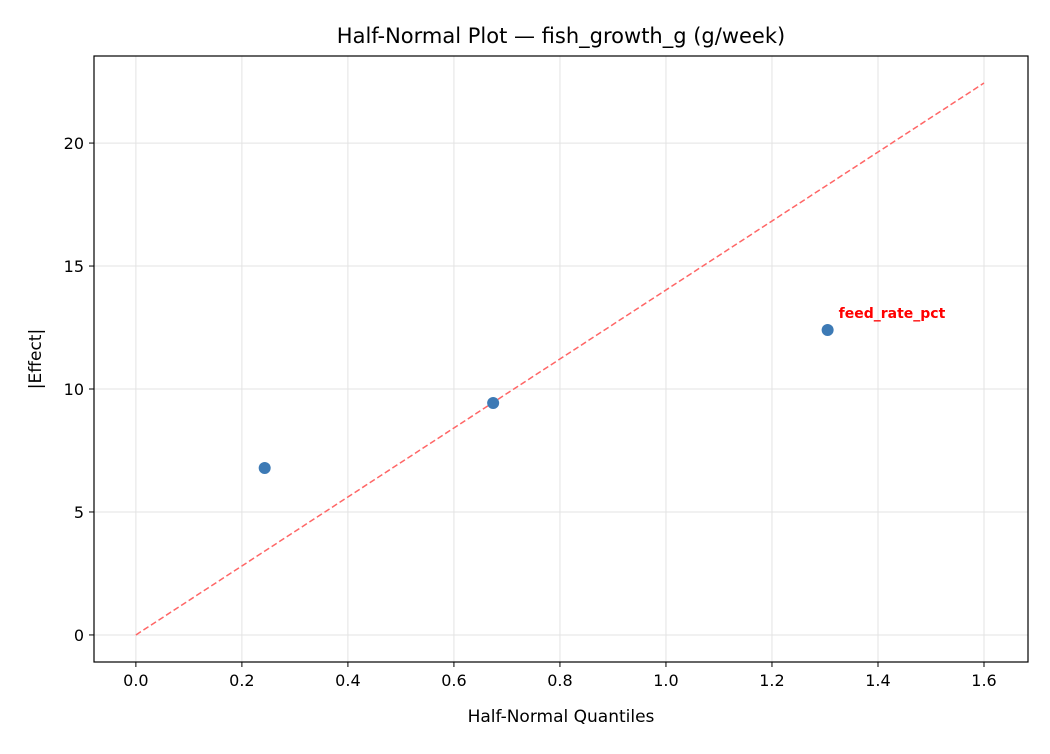  What do you see at coordinates (665, 680) in the screenshot?
I see `x-tick-label: 1.0` at bounding box center [665, 680].